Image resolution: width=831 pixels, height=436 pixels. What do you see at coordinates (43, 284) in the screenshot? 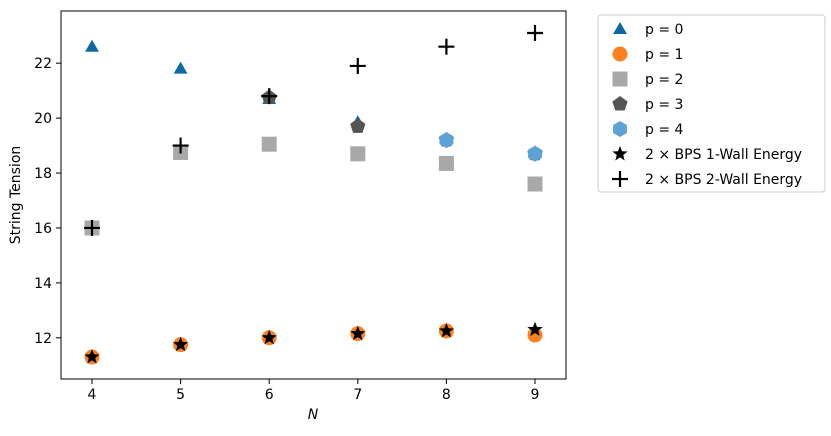
I see `y-tick-label: 14` at bounding box center [43, 284].